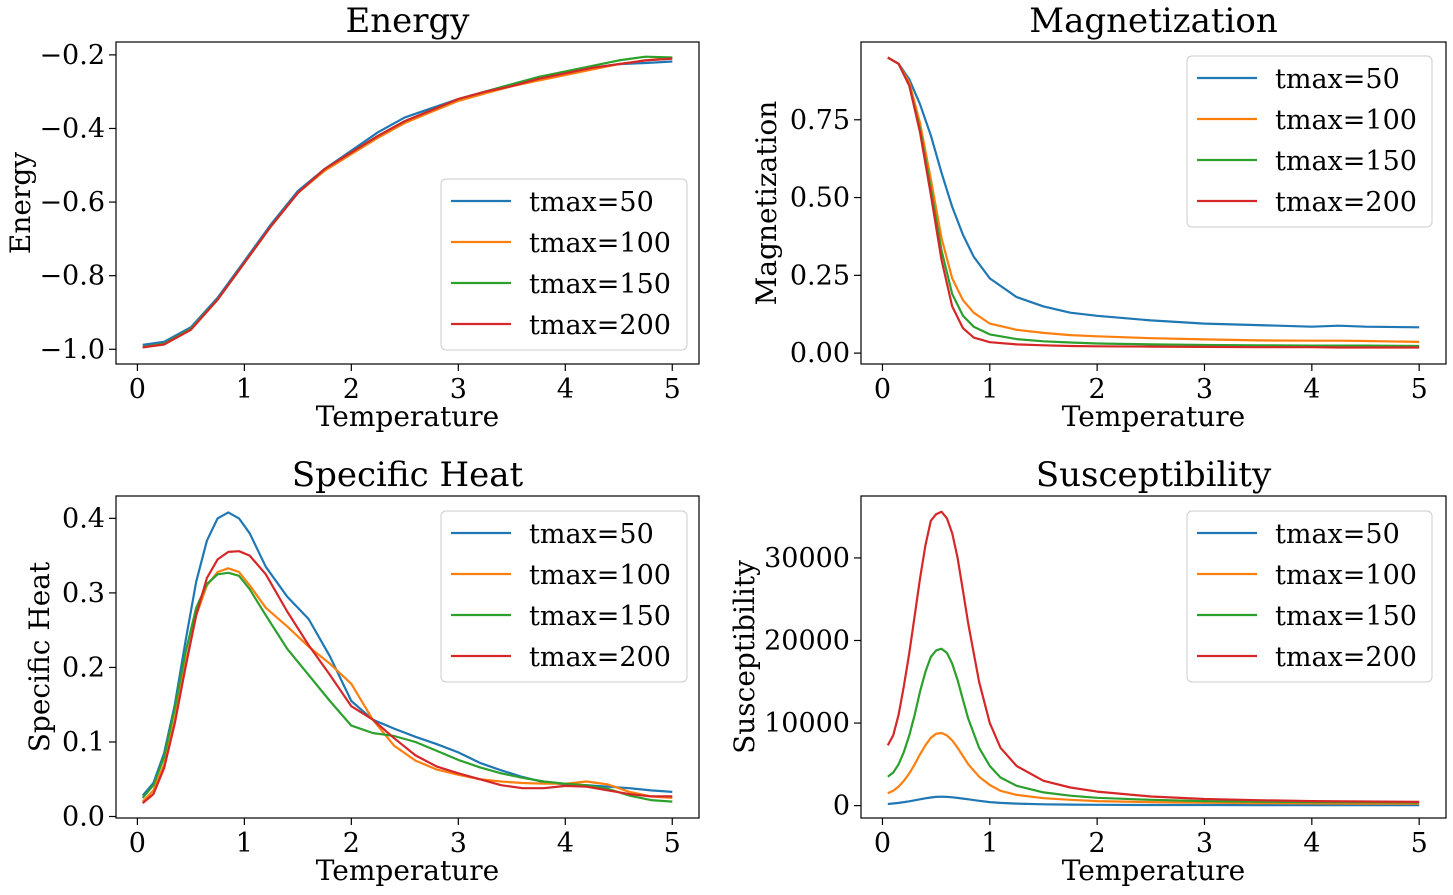  What do you see at coordinates (72, 128) in the screenshot?
I see `y-tick-label: −0.4` at bounding box center [72, 128].